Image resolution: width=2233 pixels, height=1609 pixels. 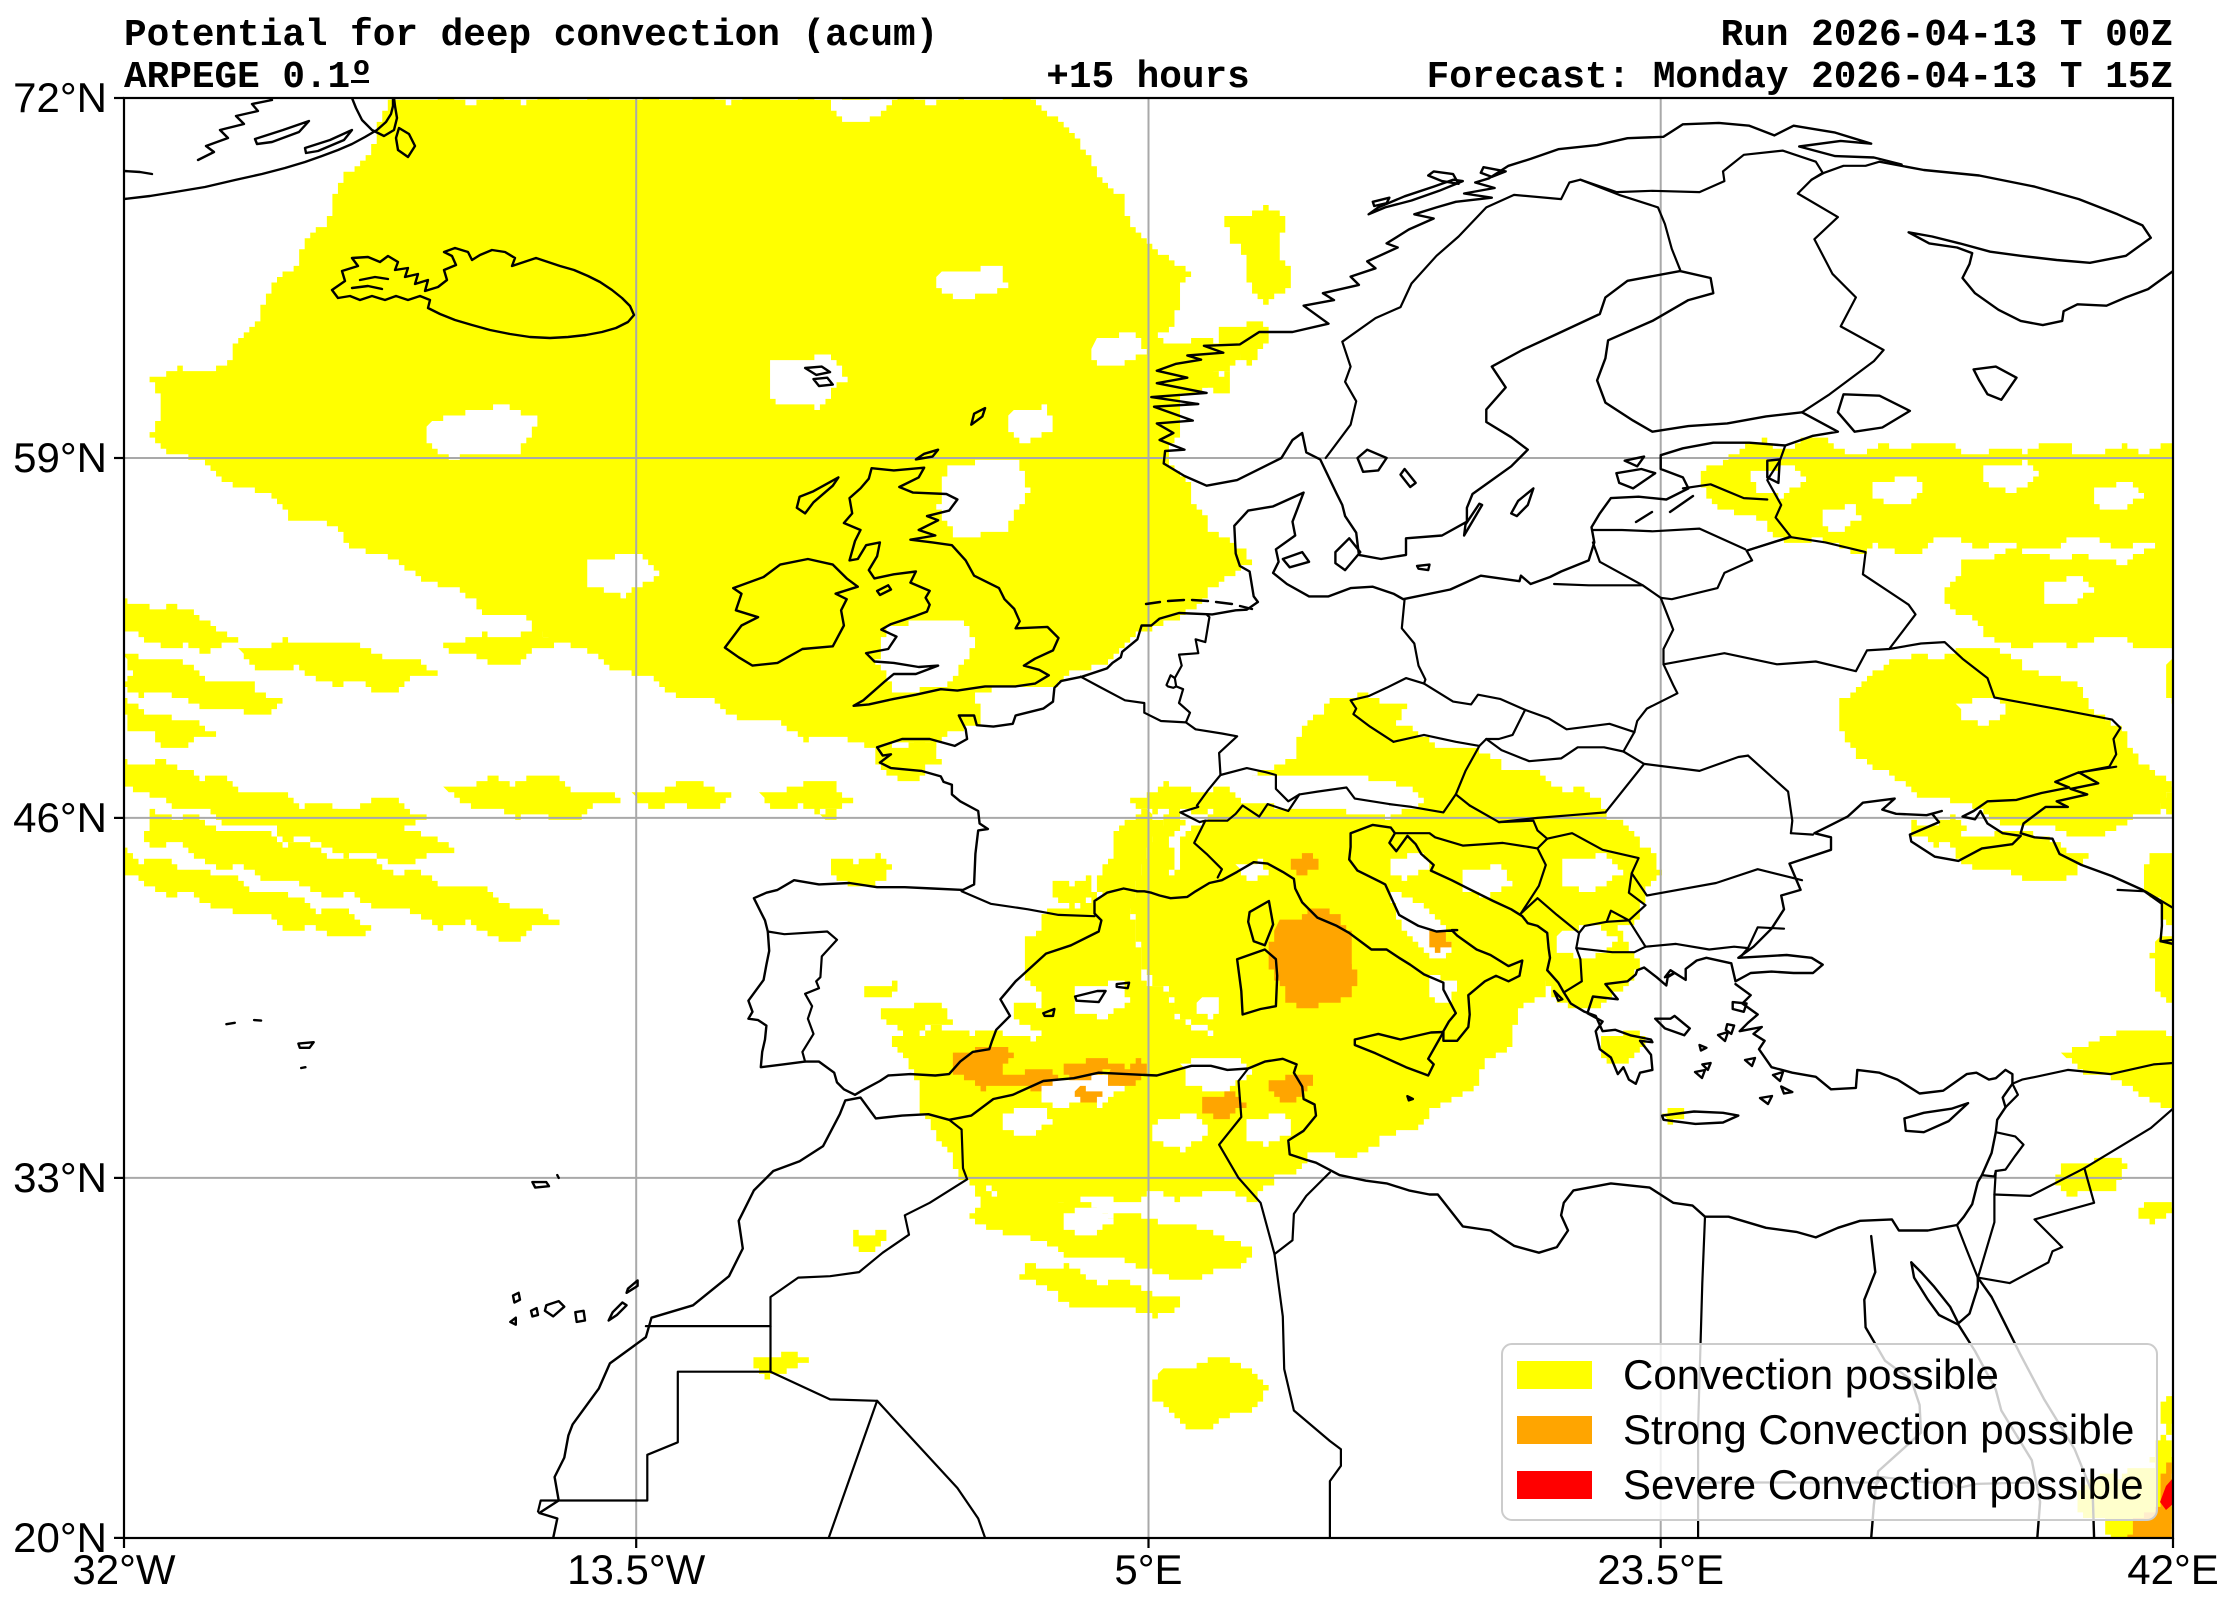 I want to click on svg-text: 33°N, so click(x=60, y=1177).